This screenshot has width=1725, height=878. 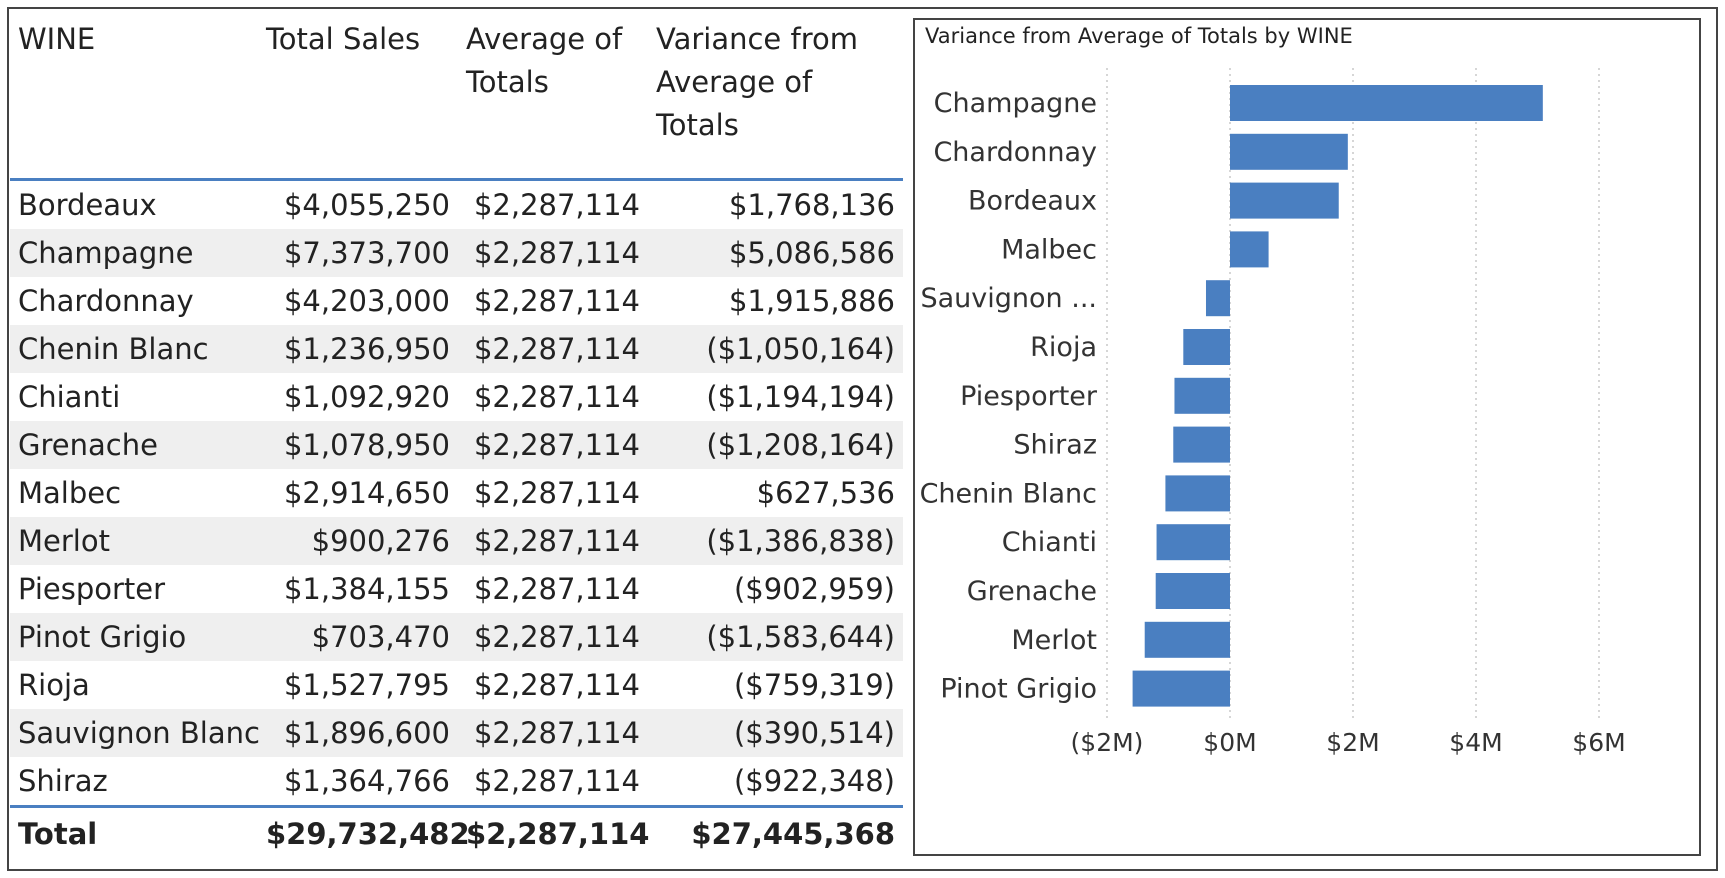 I want to click on table-row: Bordeaux $4,055,250 $2,287,114 $1,768,136, so click(x=456, y=205).